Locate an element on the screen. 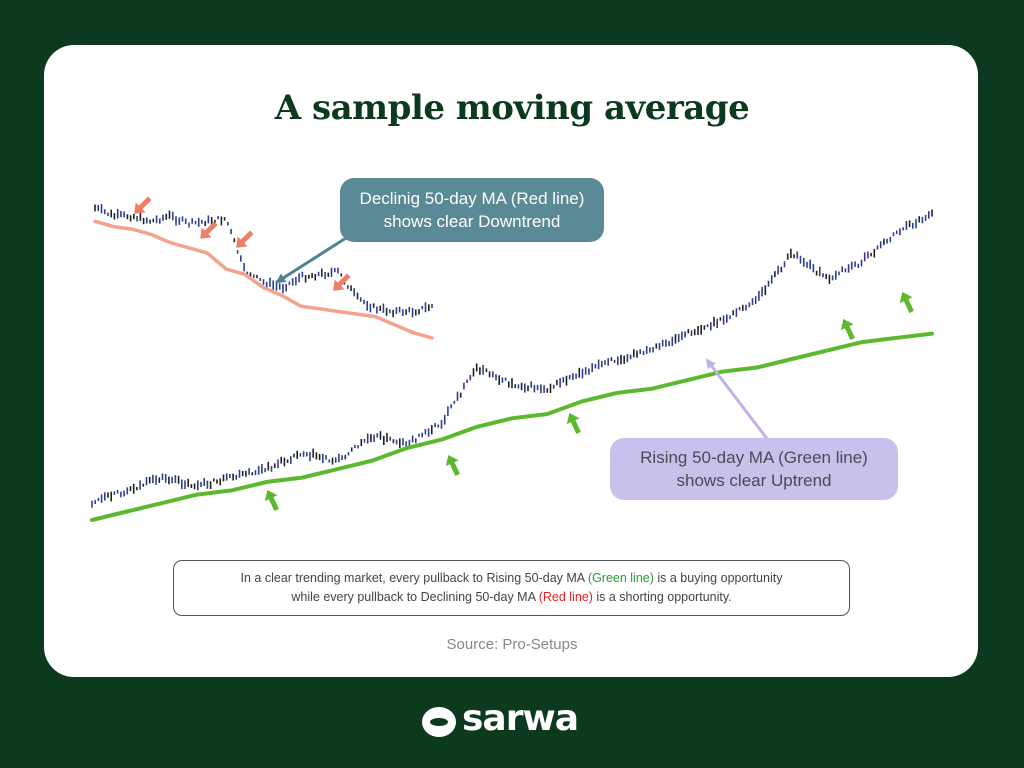 This screenshot has width=1024, height=768. downtrend-pointer-line is located at coordinates (311, 260).